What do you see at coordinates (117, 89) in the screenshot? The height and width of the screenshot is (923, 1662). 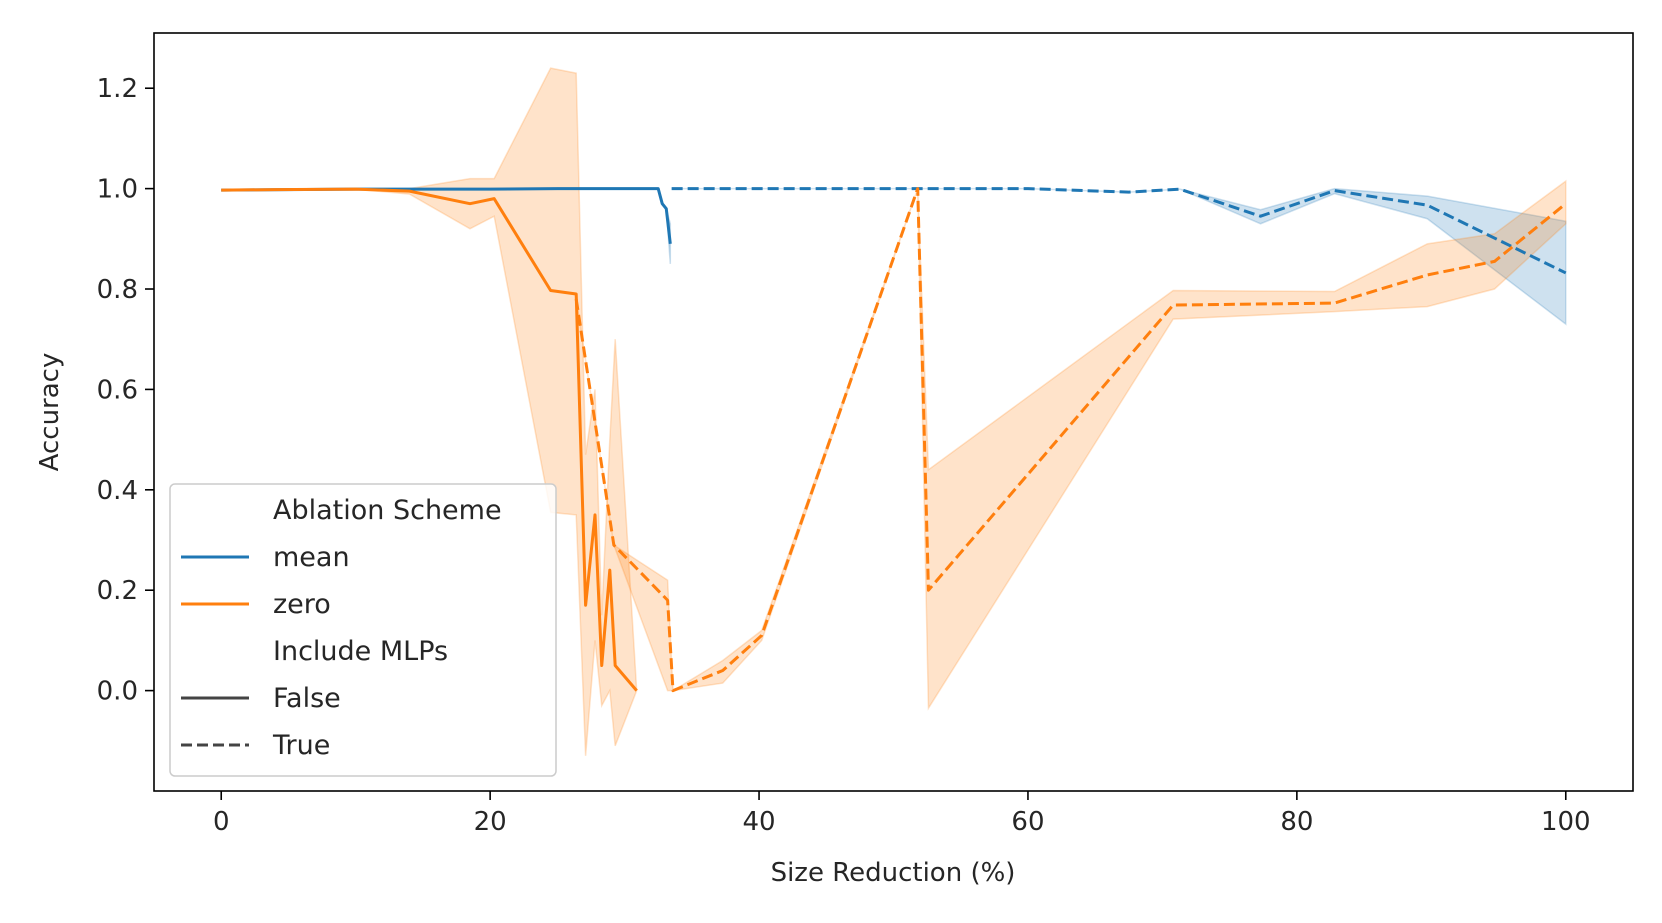 I see `y-tick-label: 1.2` at bounding box center [117, 89].